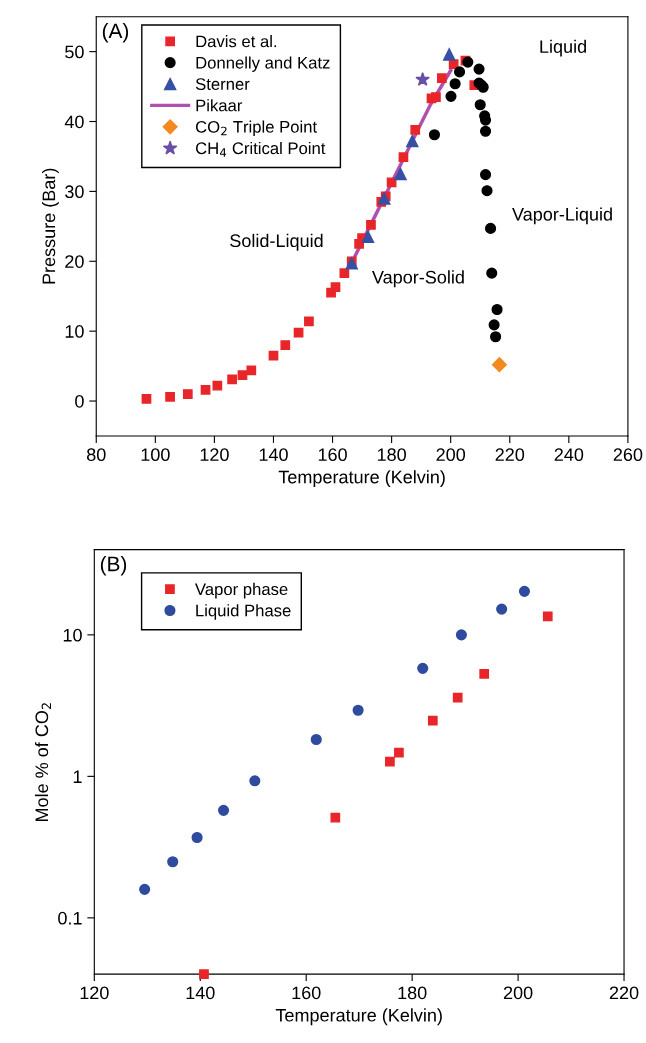 Image resolution: width=646 pixels, height=1043 pixels. What do you see at coordinates (276, 242) in the screenshot?
I see `annotation: Solid-Liquid` at bounding box center [276, 242].